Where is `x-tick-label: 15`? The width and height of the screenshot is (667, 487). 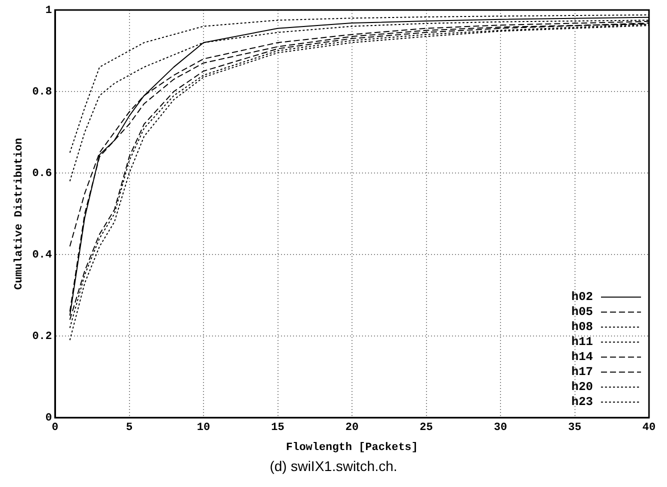
x-tick-label: 15 is located at coordinates (278, 428).